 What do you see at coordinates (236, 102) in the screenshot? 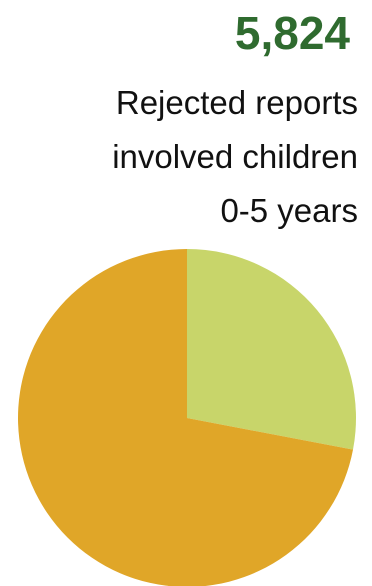
I see `stat-description-line-1: Rejected reports` at bounding box center [236, 102].